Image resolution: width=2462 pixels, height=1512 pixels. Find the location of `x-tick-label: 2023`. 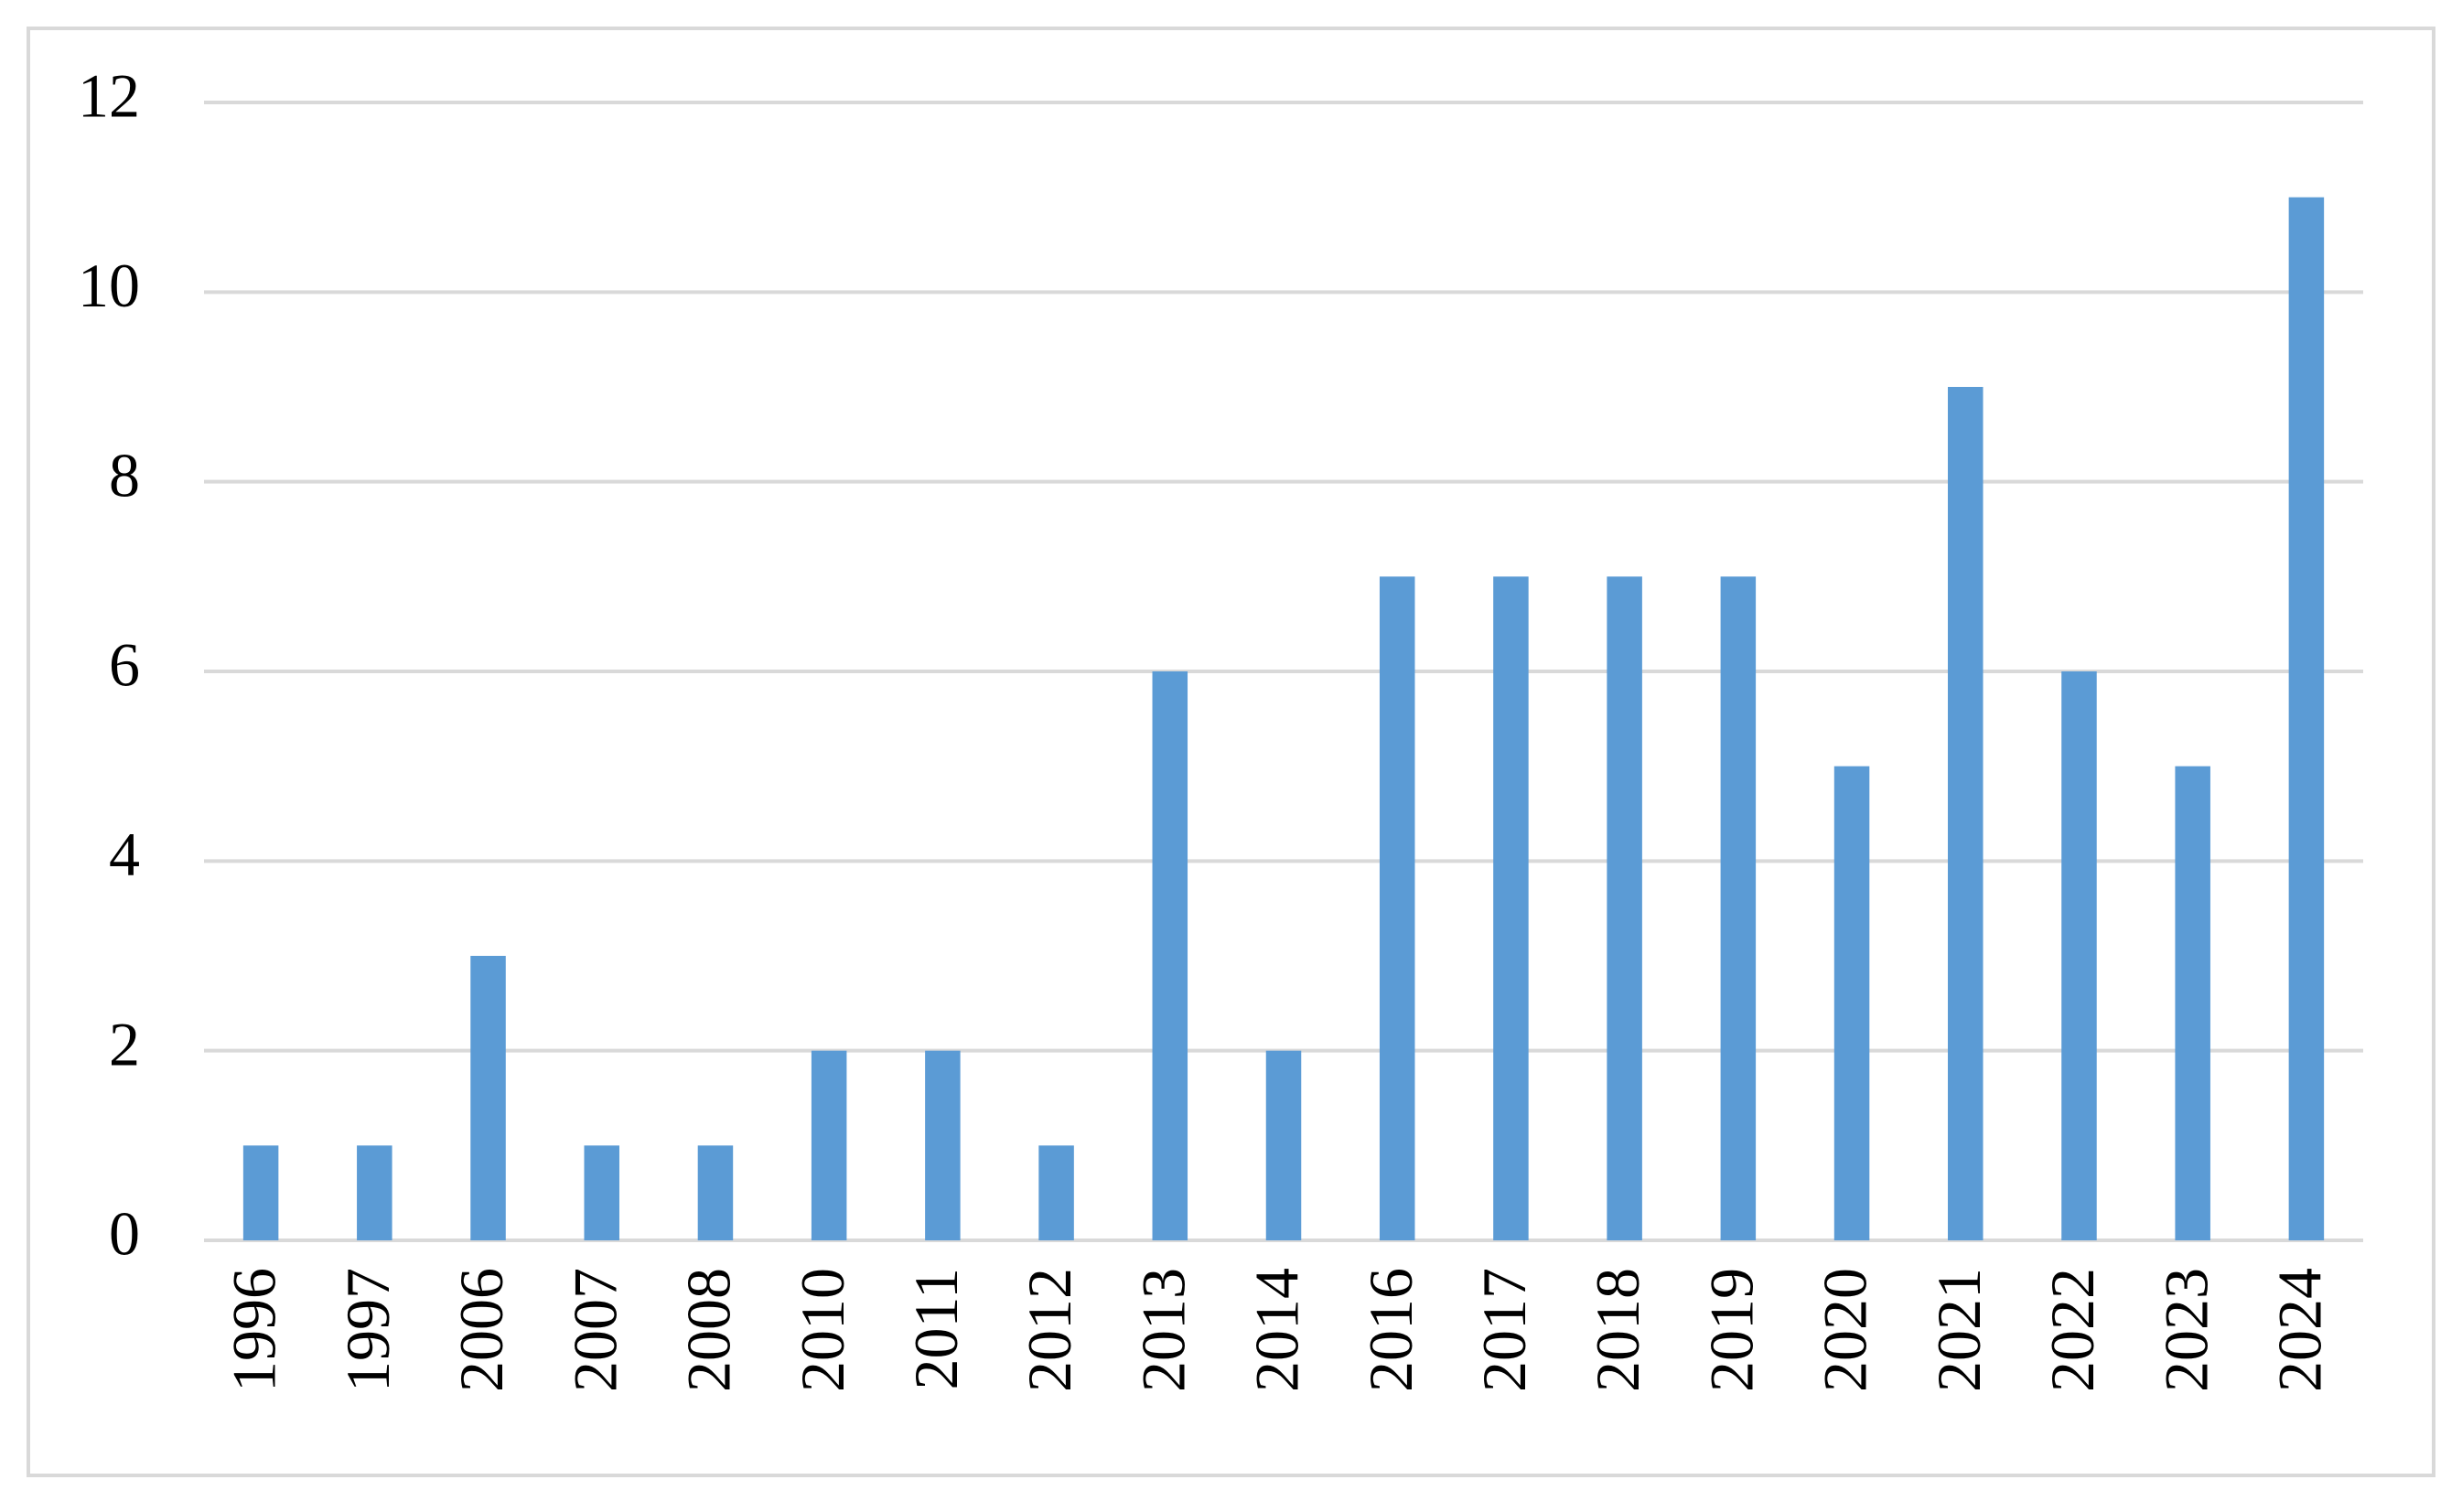

x-tick-label: 2023 is located at coordinates (2185, 1330).